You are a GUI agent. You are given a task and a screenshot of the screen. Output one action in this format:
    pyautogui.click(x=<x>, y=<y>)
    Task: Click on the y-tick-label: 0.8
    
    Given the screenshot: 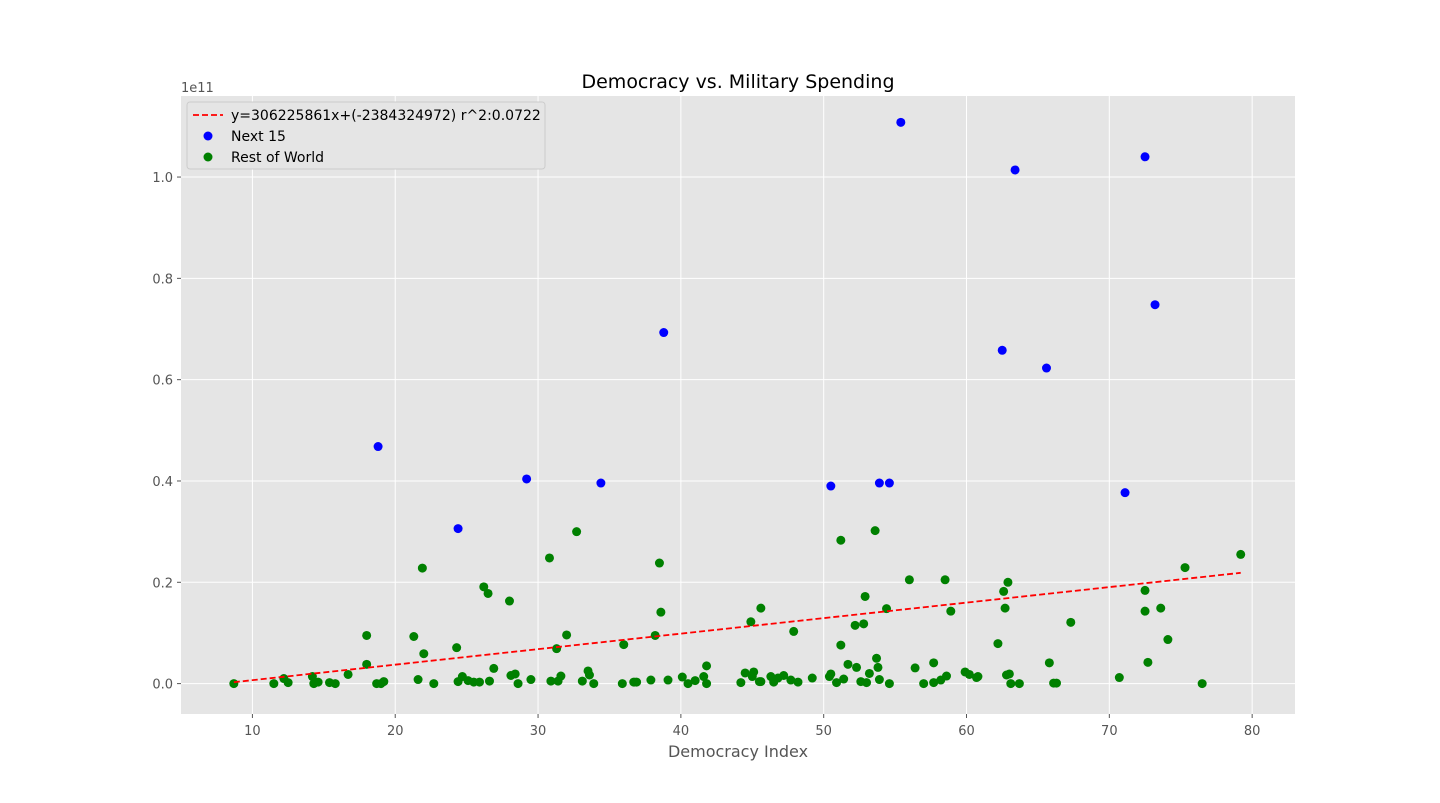 What is the action you would take?
    pyautogui.click(x=162, y=279)
    